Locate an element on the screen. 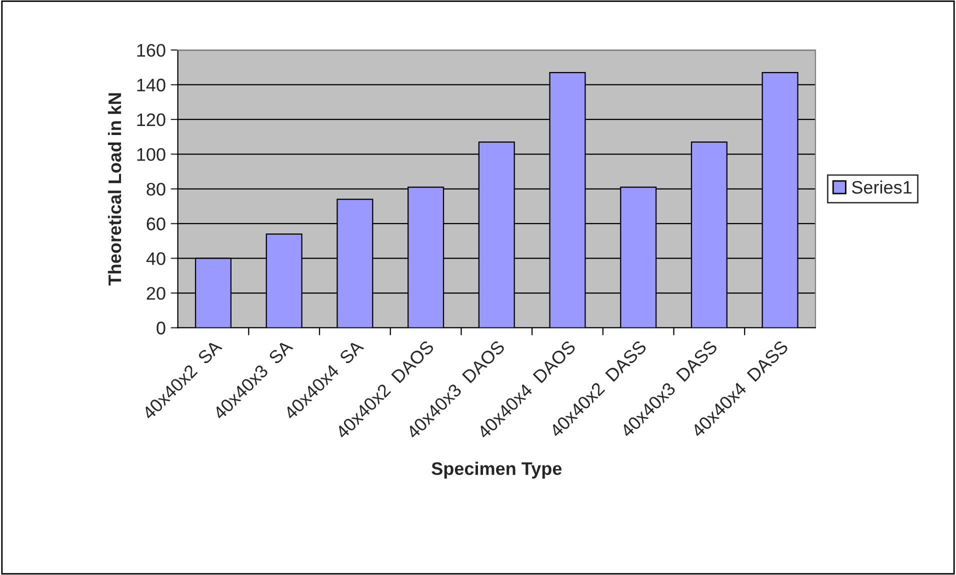  y-tick-label: 0 is located at coordinates (161, 328).